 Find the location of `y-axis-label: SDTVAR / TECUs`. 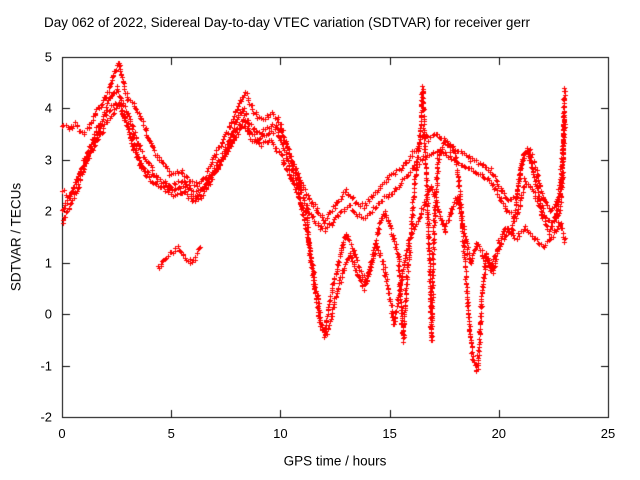

y-axis-label: SDTVAR / TECUs is located at coordinates (16, 237).